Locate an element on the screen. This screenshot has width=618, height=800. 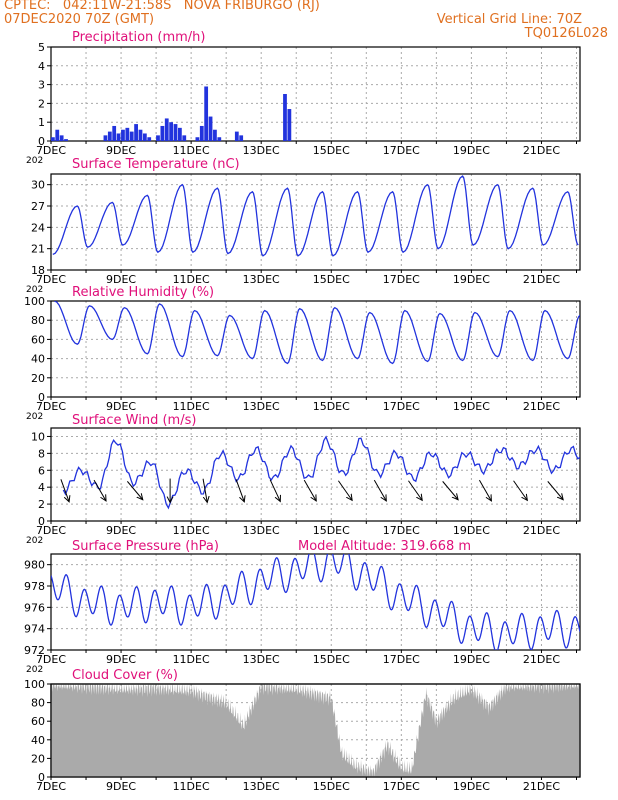
precip-xtick-label: 17DEC is located at coordinates (401, 150).